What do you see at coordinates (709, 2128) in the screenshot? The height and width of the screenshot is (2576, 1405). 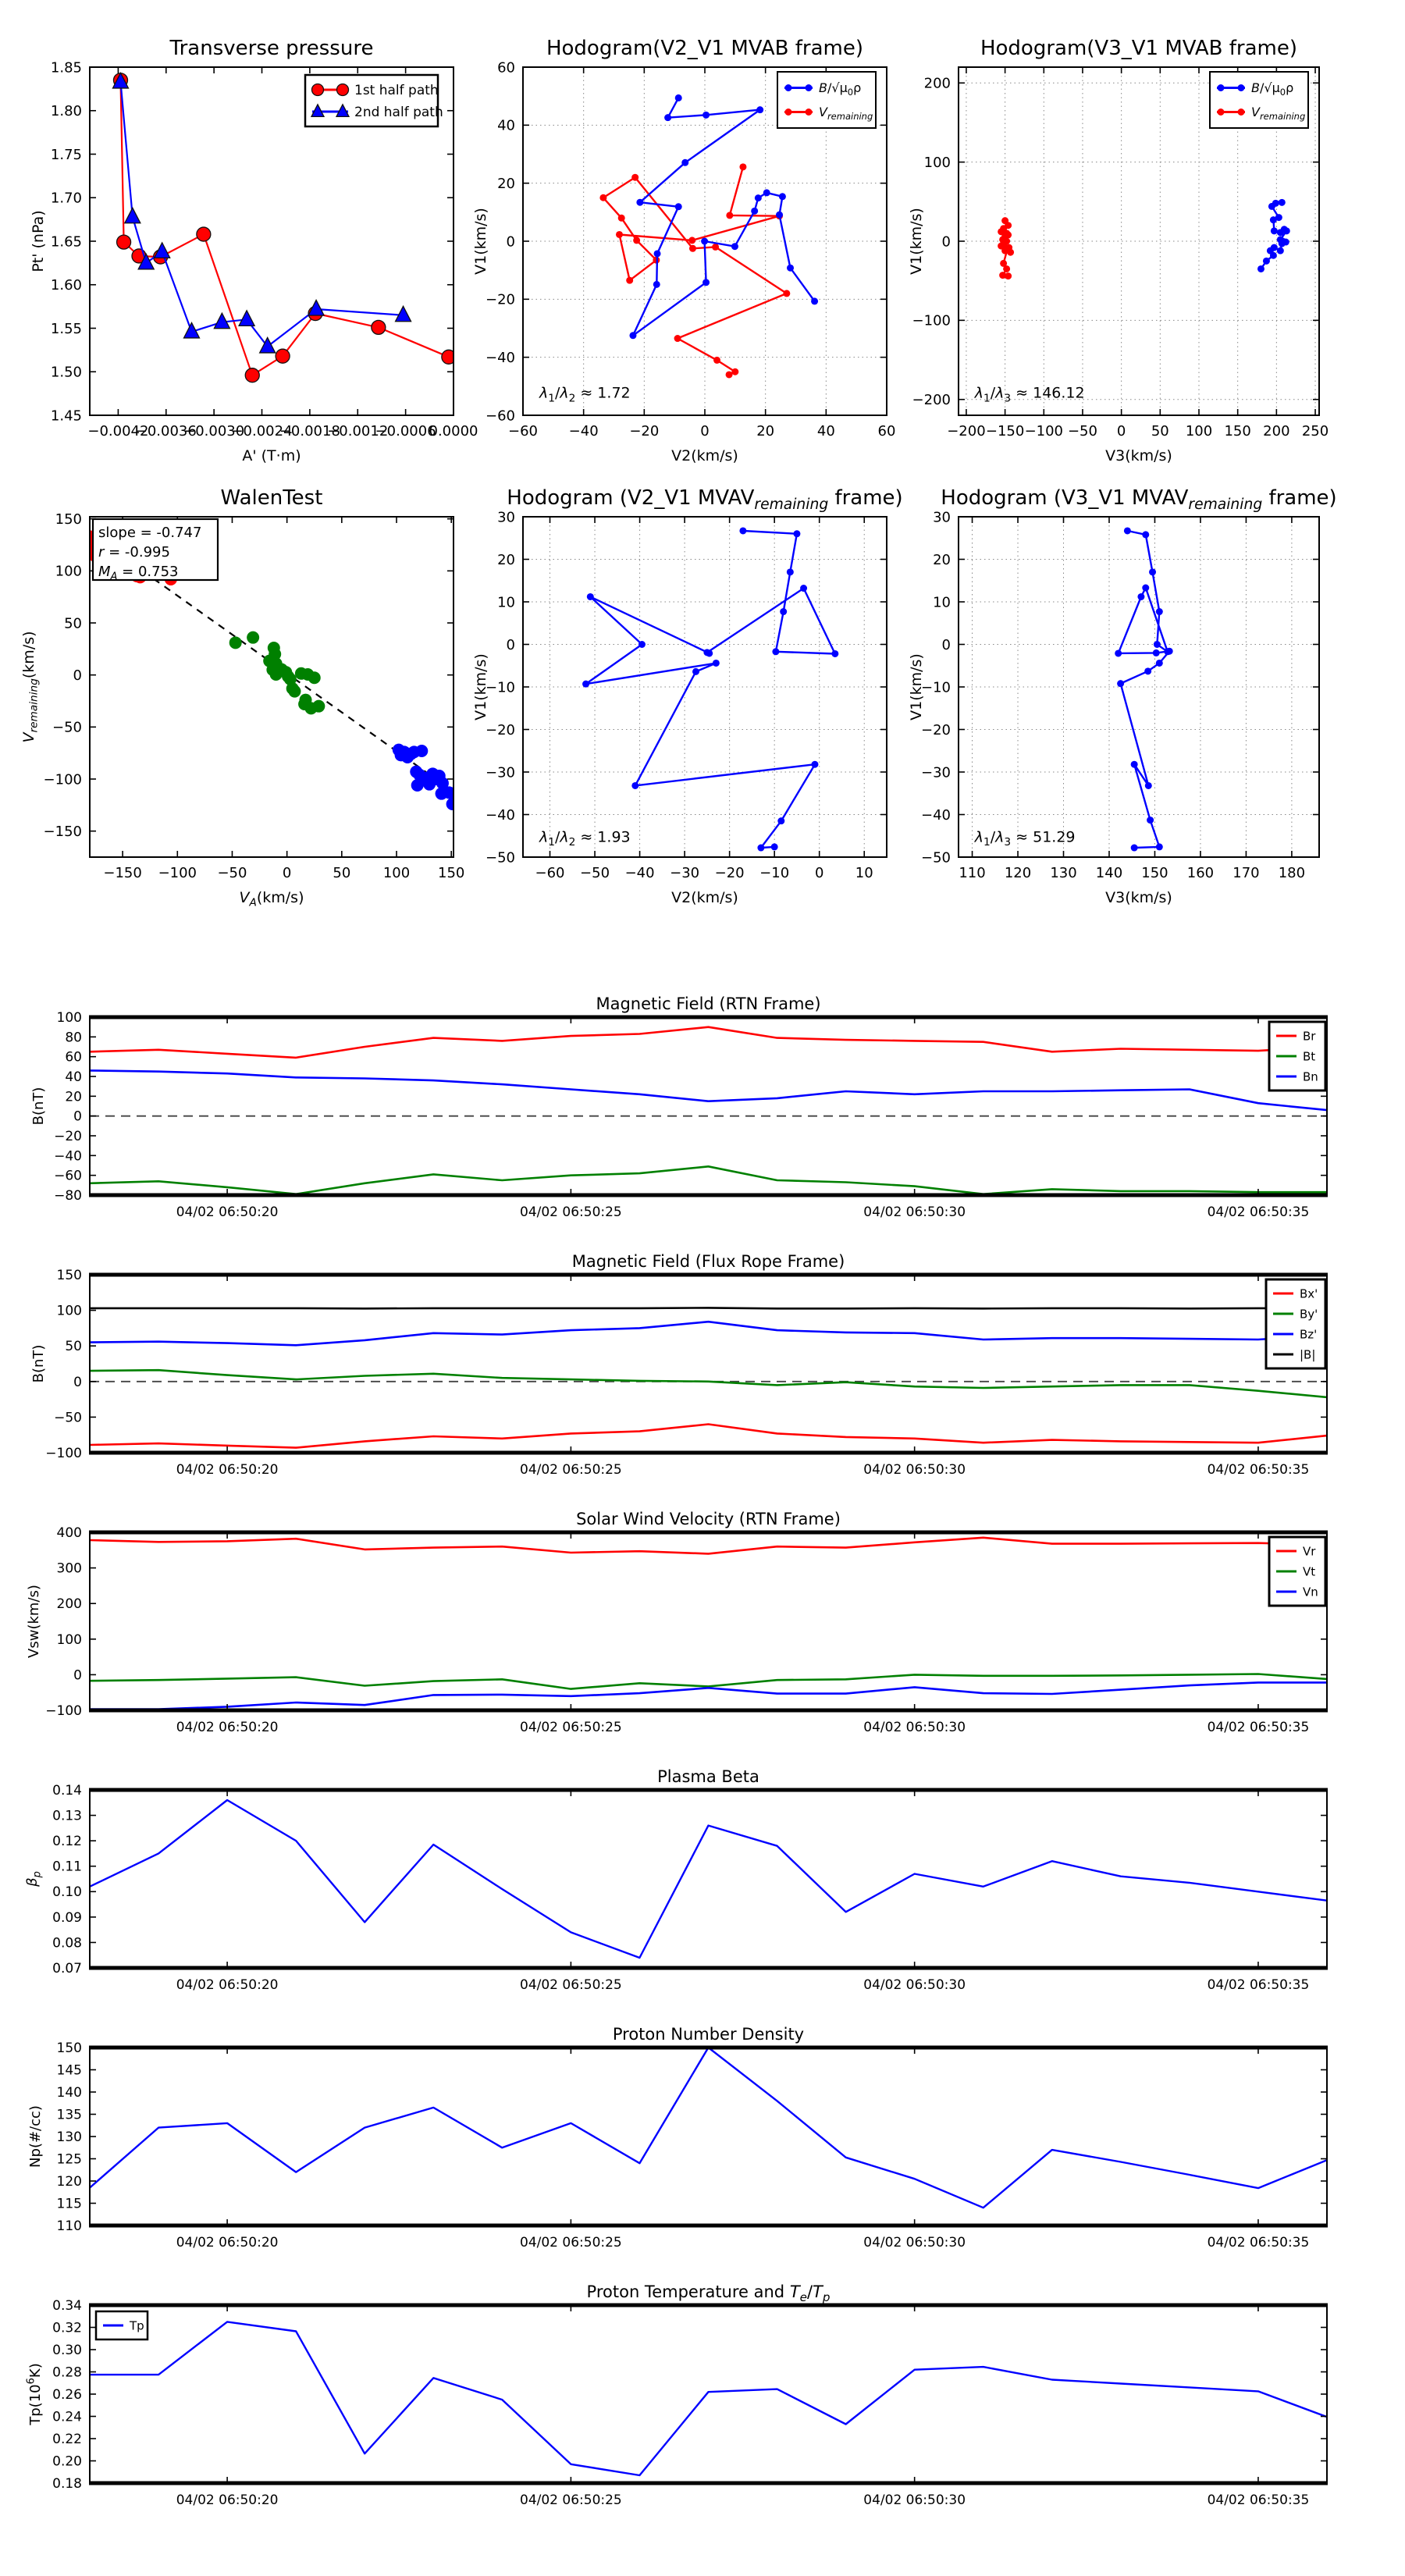 I see `series-Np` at bounding box center [709, 2128].